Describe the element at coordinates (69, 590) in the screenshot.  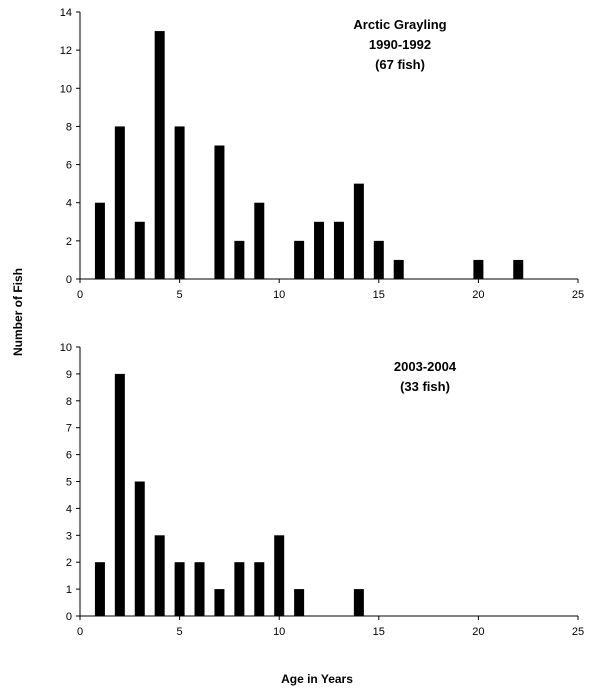
I see `y-tick-label: 1` at that location.